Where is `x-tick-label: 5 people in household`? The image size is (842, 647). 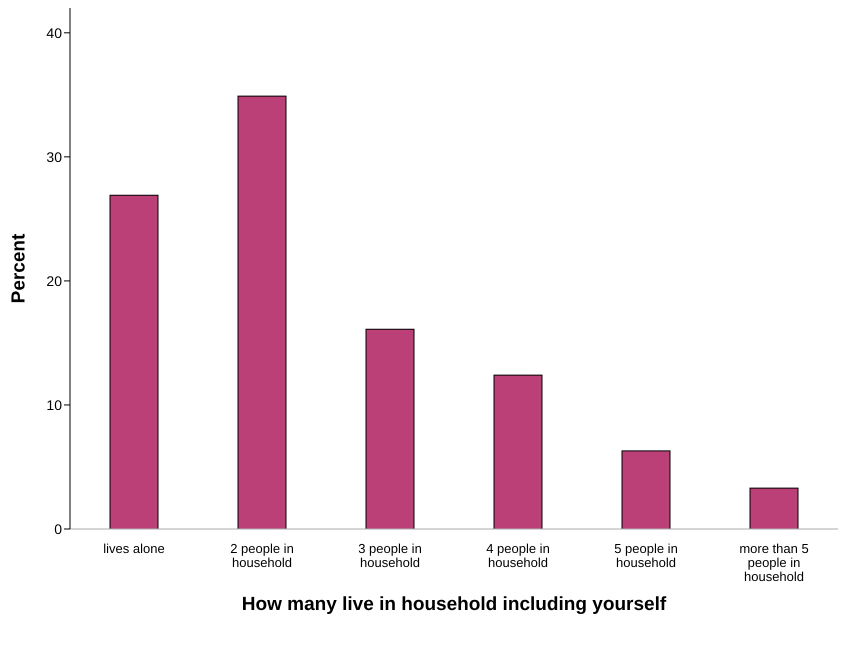
x-tick-label: 5 people in household is located at coordinates (646, 555).